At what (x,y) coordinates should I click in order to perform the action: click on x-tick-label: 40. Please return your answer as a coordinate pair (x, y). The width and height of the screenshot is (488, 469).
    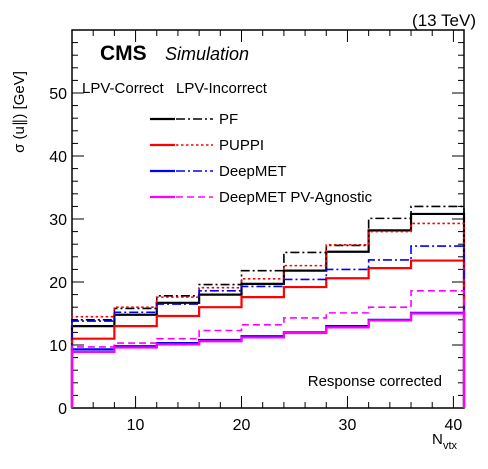
    Looking at the image, I should click on (454, 425).